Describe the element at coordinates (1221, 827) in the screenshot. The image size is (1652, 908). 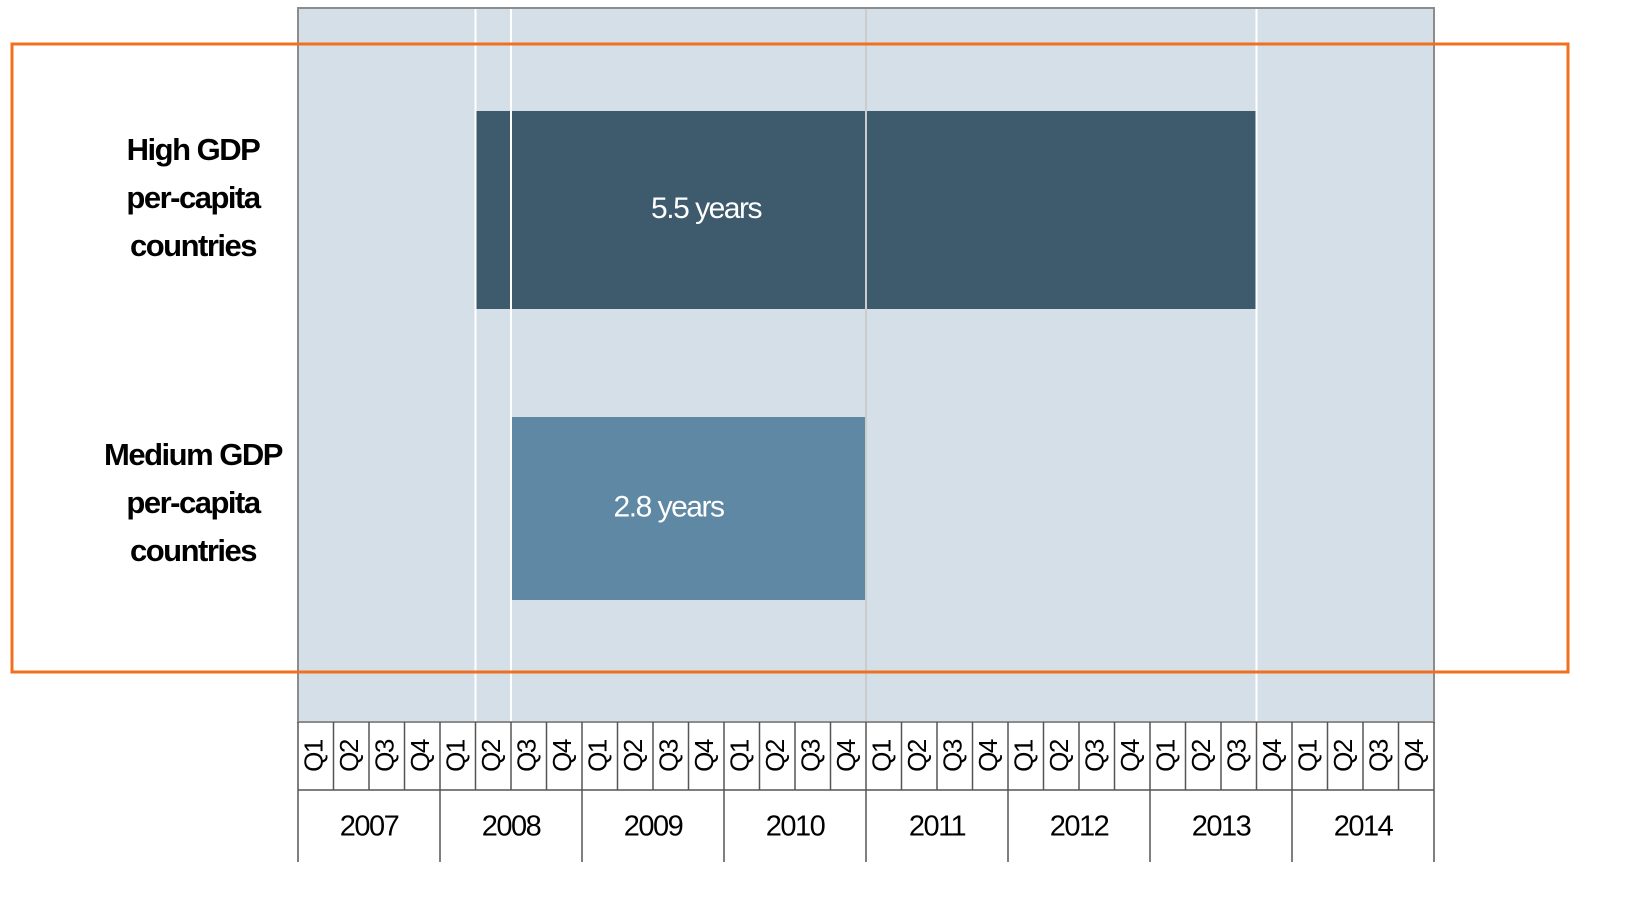
I see `year-label: 2013` at that location.